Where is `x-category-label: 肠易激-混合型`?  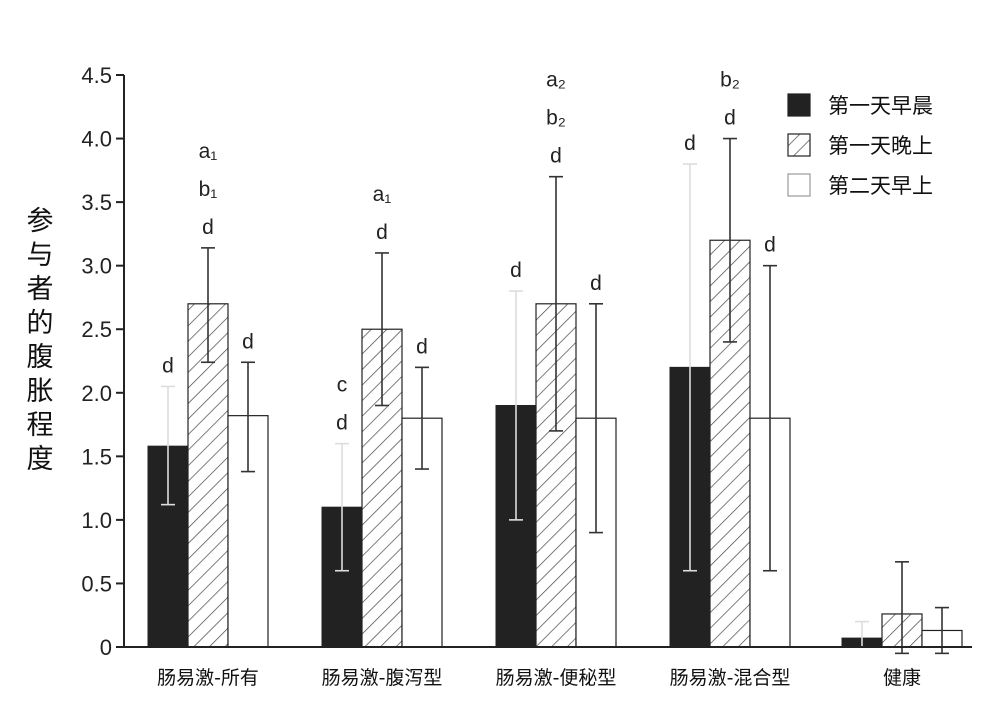 x-category-label: 肠易激-混合型 is located at coordinates (730, 678).